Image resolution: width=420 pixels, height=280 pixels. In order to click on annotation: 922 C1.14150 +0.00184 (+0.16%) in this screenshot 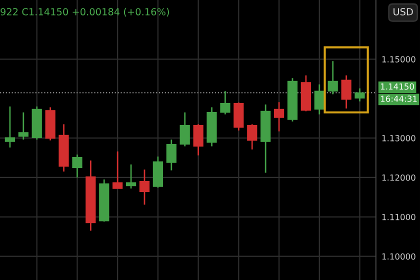, I will do `click(84, 12)`.